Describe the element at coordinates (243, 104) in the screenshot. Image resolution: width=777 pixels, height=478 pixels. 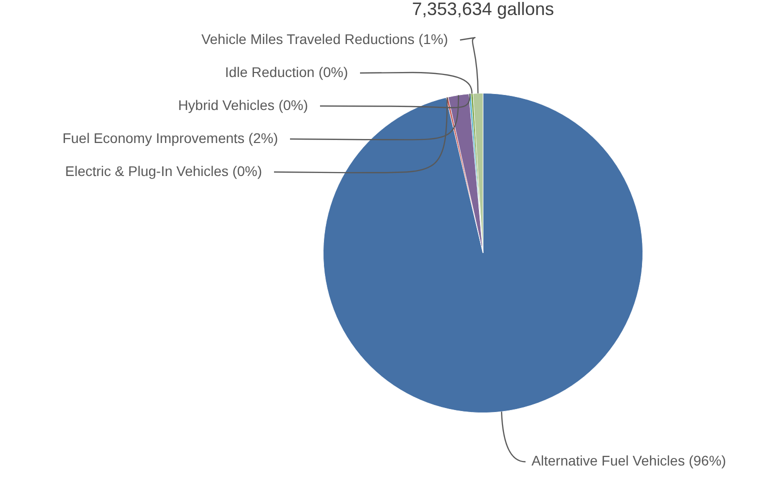
I see `slice-label: Hybrid Vehicles (0%)` at that location.